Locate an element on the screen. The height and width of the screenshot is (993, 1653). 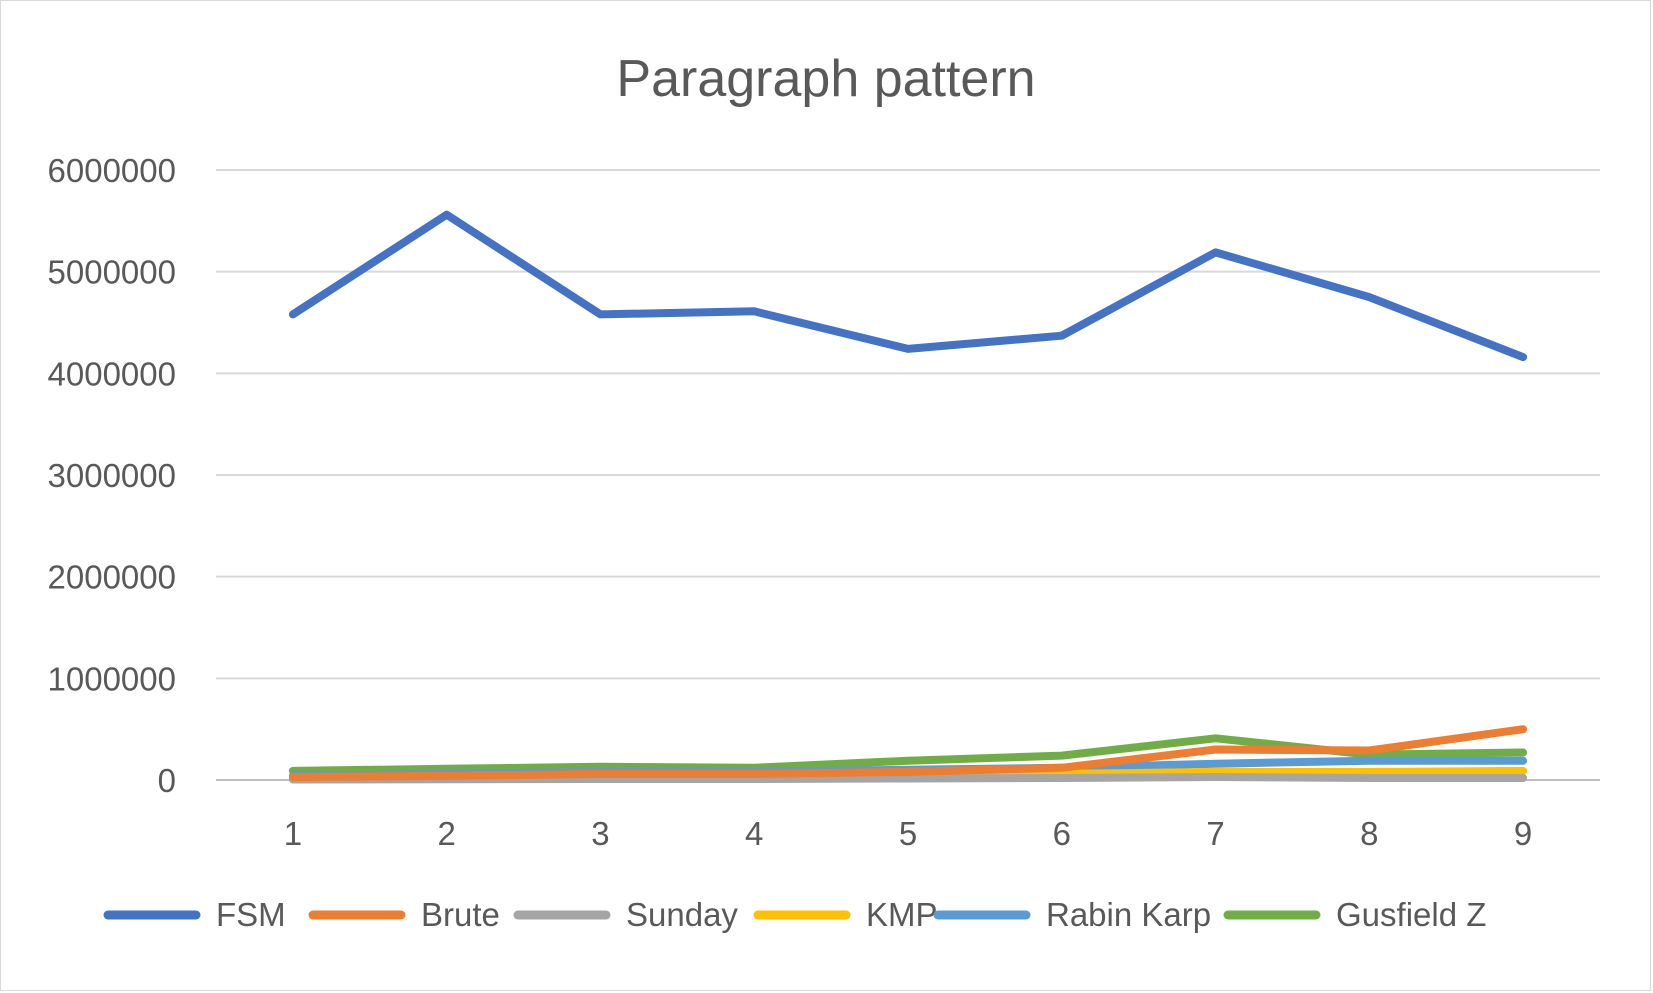
y-tick-label: 5000000 is located at coordinates (112, 272).